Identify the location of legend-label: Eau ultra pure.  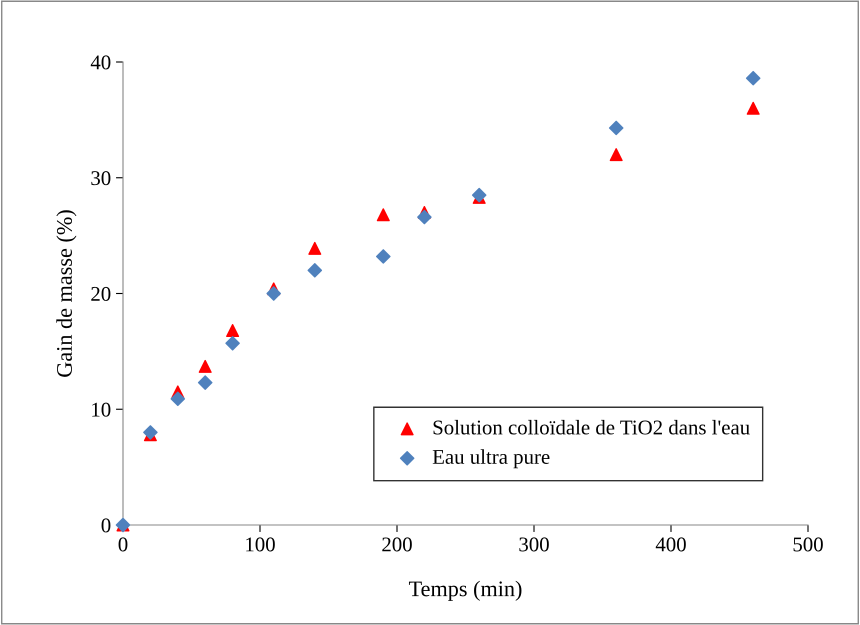
(491, 458).